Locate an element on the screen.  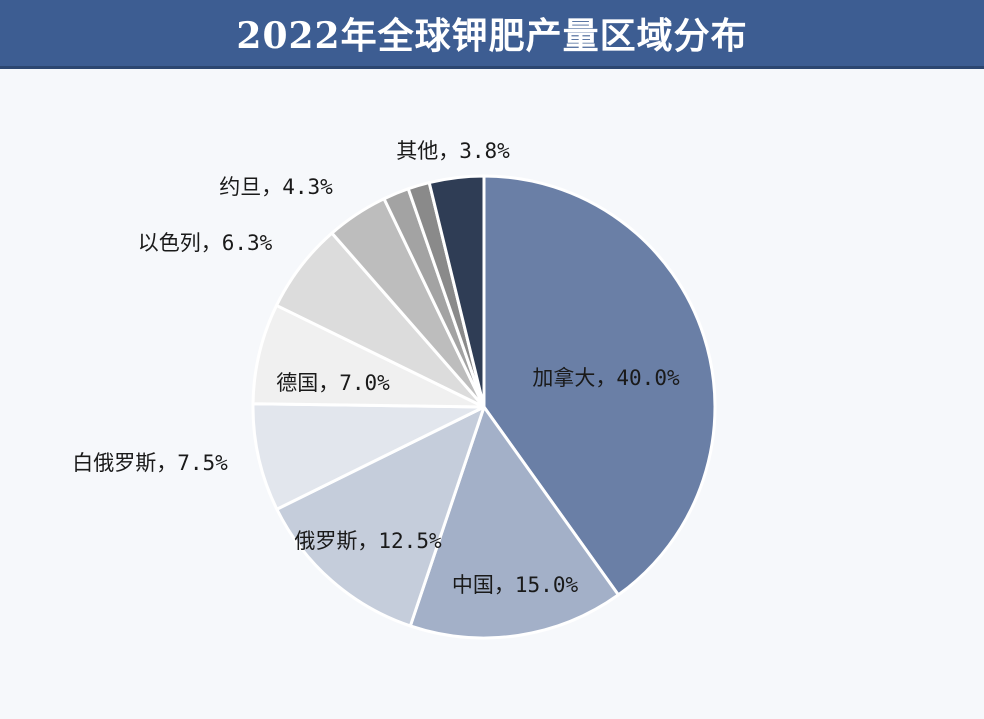
chart-title: 2022年全球钾肥产量区域分布 is located at coordinates (492, 36).